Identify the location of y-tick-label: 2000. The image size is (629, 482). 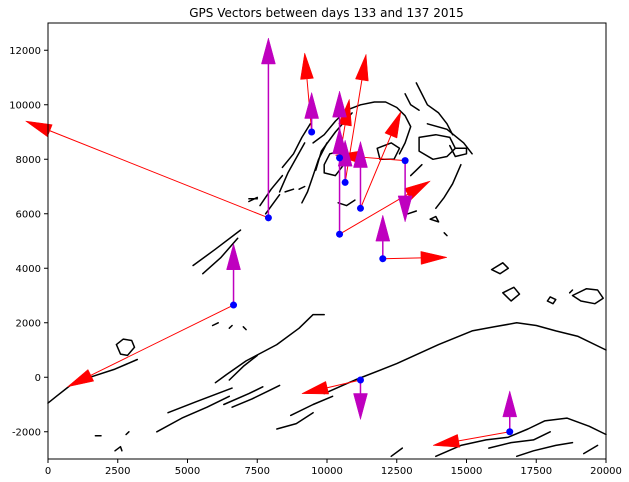
(28, 323).